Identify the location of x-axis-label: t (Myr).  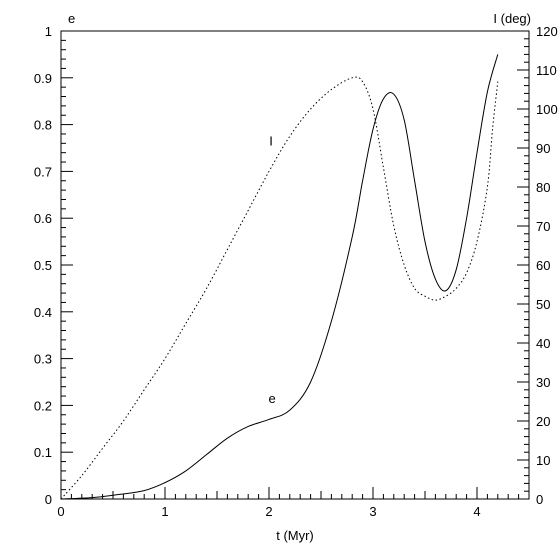
(295, 535).